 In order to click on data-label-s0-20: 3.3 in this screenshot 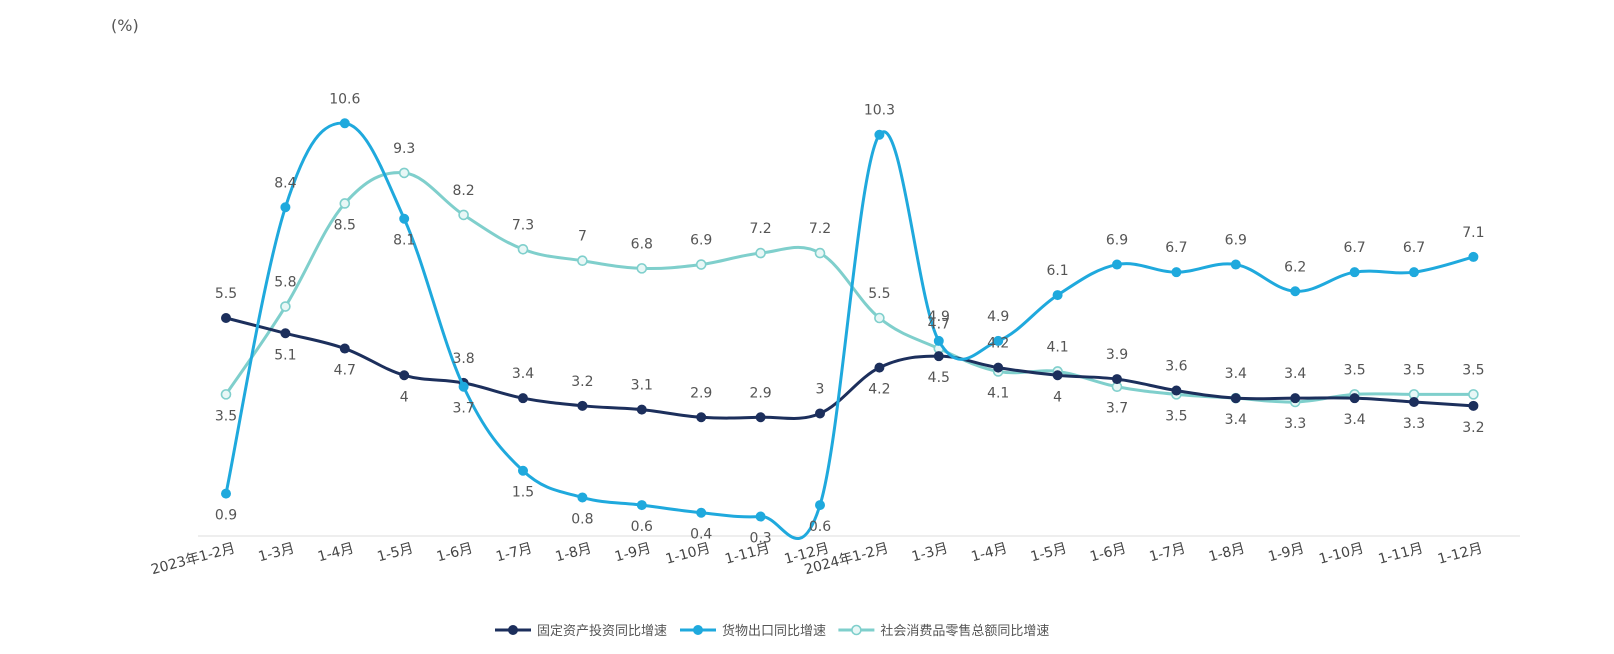, I will do `click(1414, 424)`.